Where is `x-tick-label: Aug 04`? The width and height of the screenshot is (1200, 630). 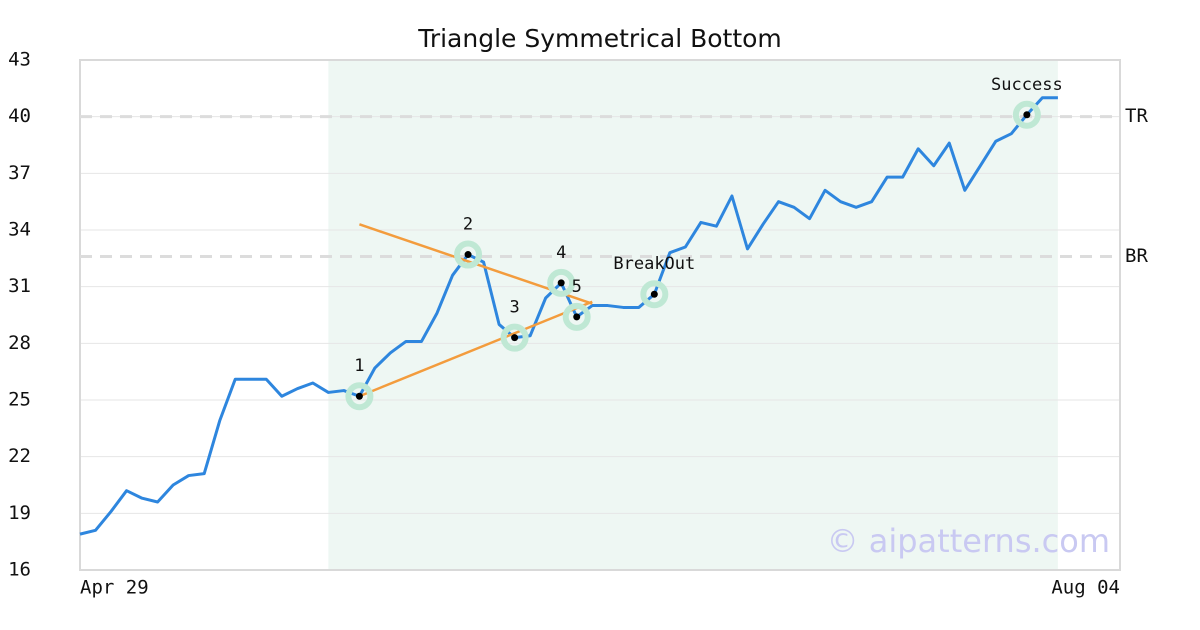
x-tick-label: Aug 04 is located at coordinates (1085, 588).